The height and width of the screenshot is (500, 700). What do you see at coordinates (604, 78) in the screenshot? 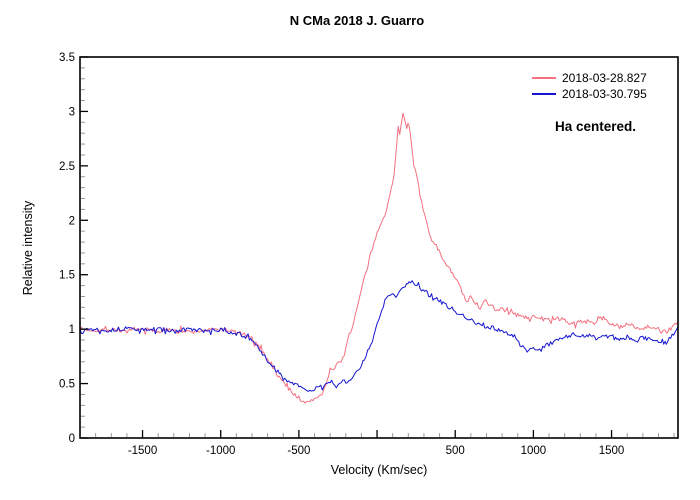
I see `legend-label-series-0: 2018-03-28.827` at bounding box center [604, 78].